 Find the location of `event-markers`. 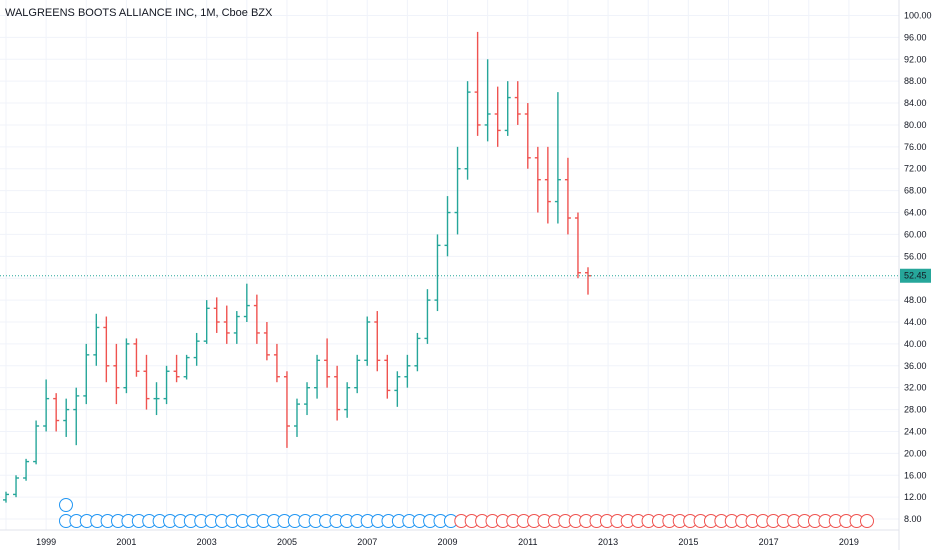

event-markers is located at coordinates (466, 513).